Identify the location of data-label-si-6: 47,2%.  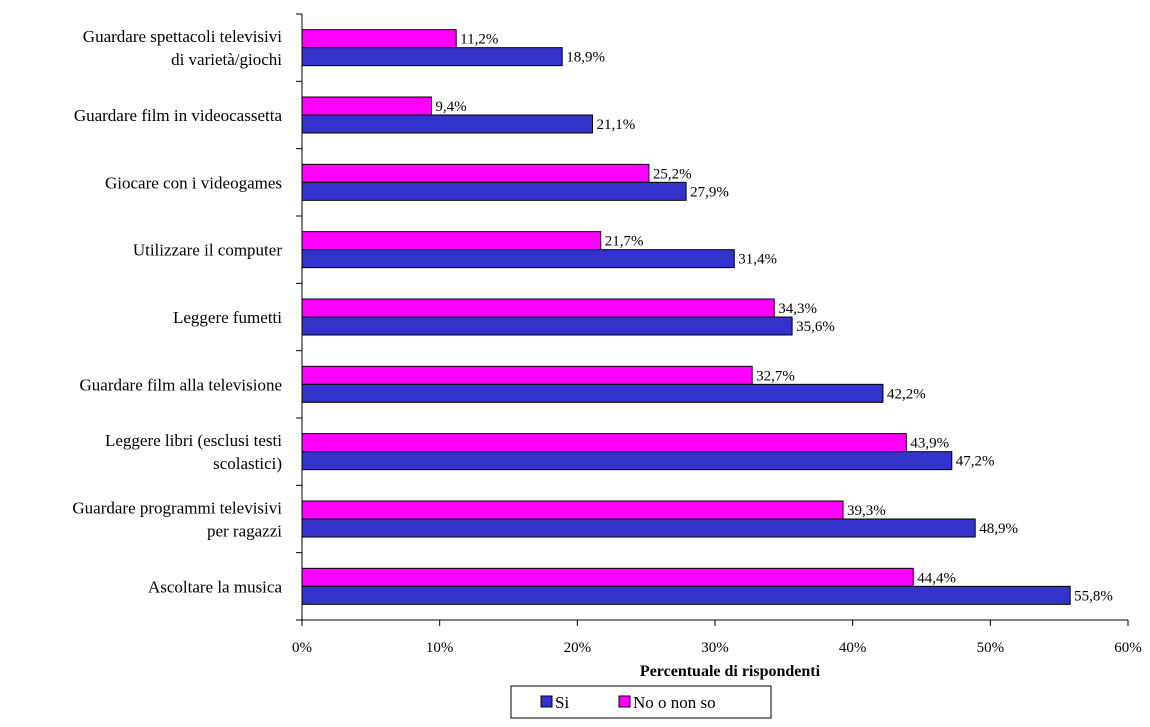
(975, 462).